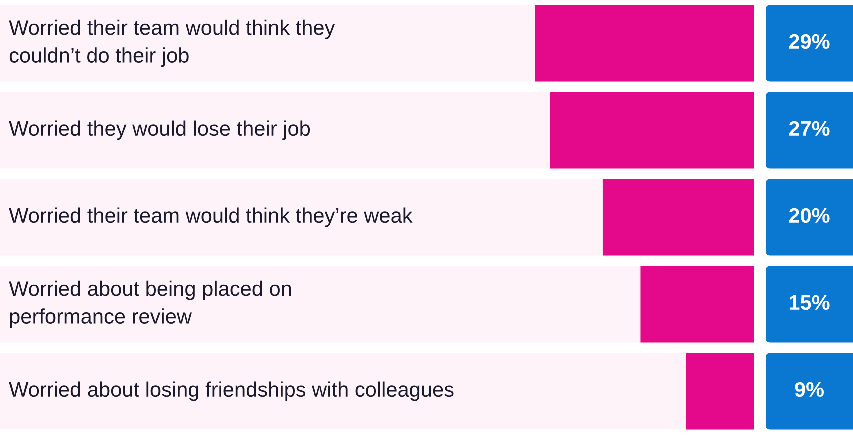 This screenshot has height=435, width=853. Describe the element at coordinates (809, 216) in the screenshot. I see `data-label: 20%` at that location.